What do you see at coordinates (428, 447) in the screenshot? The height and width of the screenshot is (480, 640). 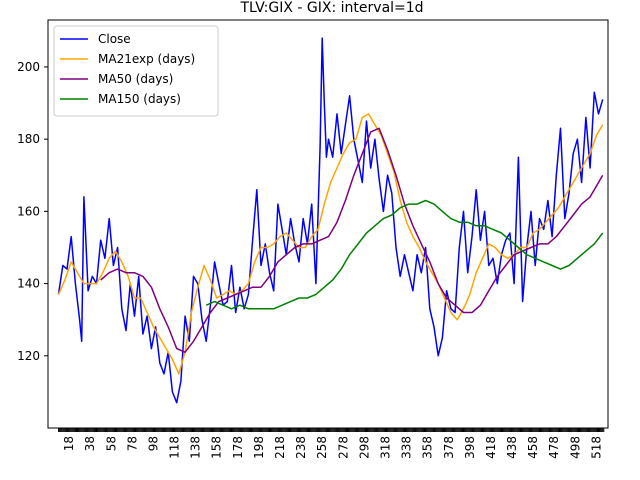 I see `x-tick-label: 358` at bounding box center [428, 447].